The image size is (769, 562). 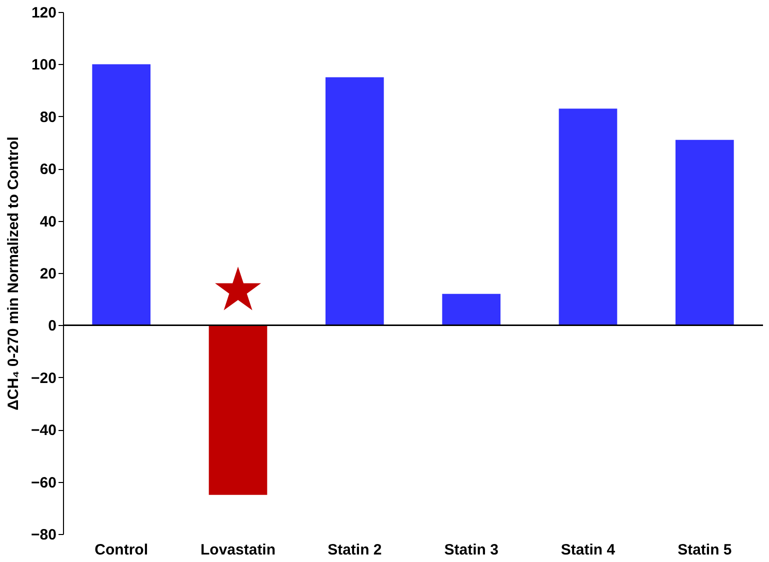 I want to click on y-tick-label: −80, so click(x=43, y=535).